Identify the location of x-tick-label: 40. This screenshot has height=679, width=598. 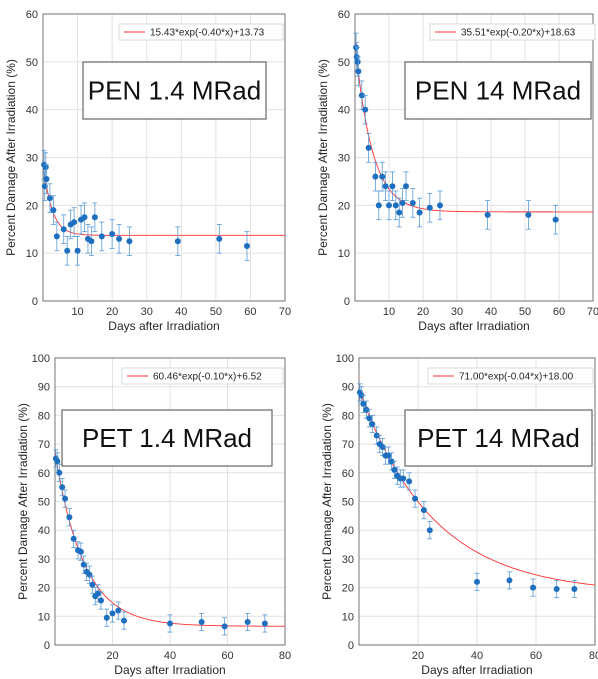
(170, 656).